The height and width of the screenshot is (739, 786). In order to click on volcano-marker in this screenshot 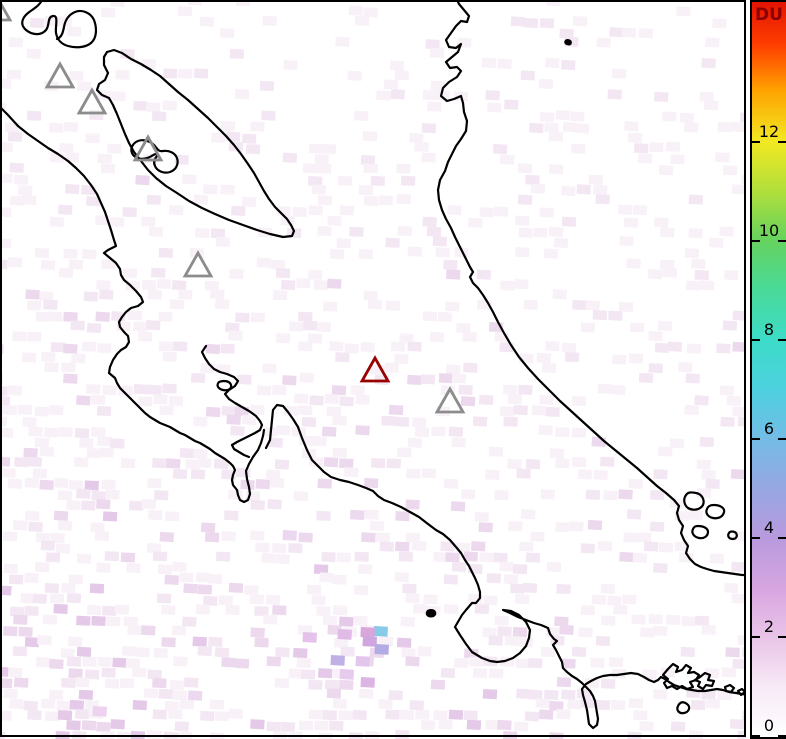, I will do `click(450, 400)`.